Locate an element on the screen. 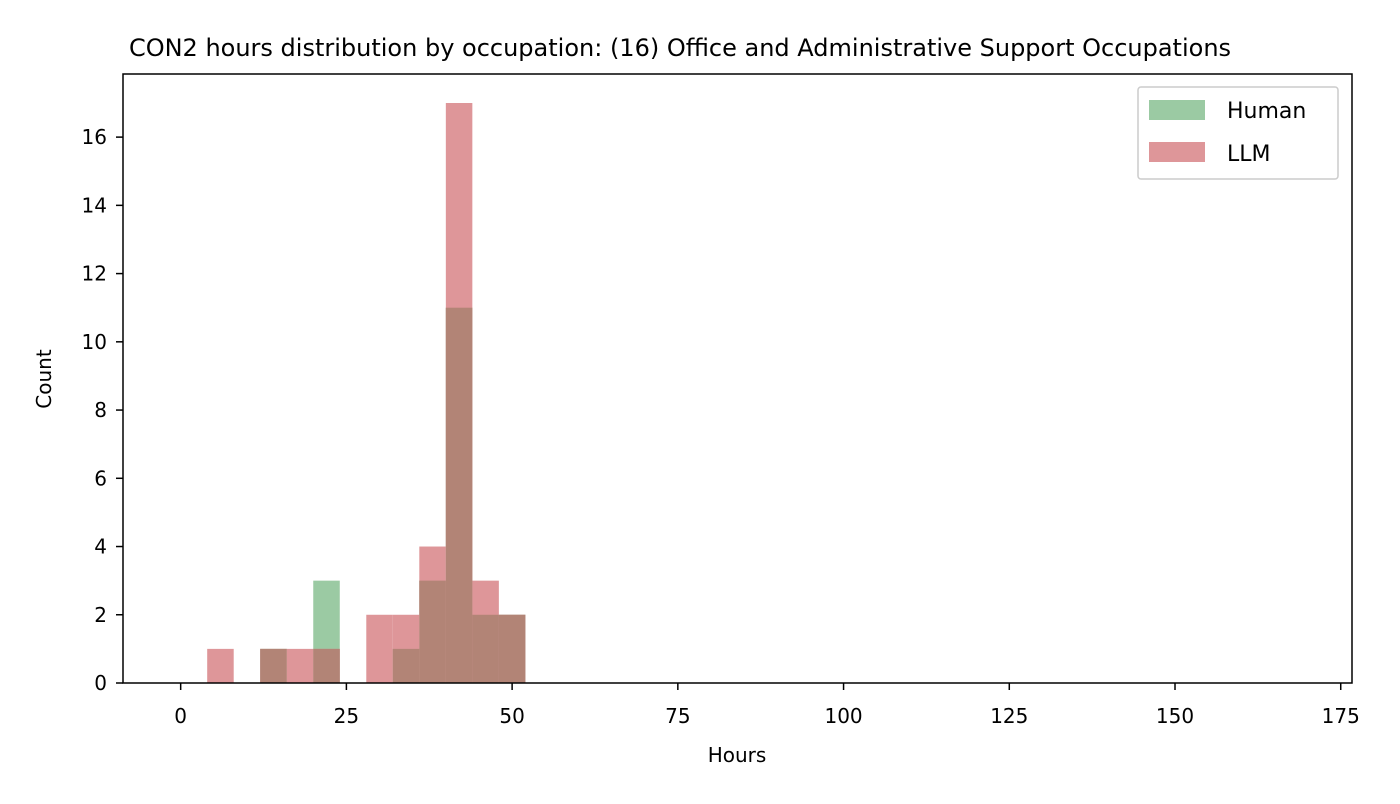 The width and height of the screenshot is (1400, 804). x-tick-label: 25 is located at coordinates (346, 716).